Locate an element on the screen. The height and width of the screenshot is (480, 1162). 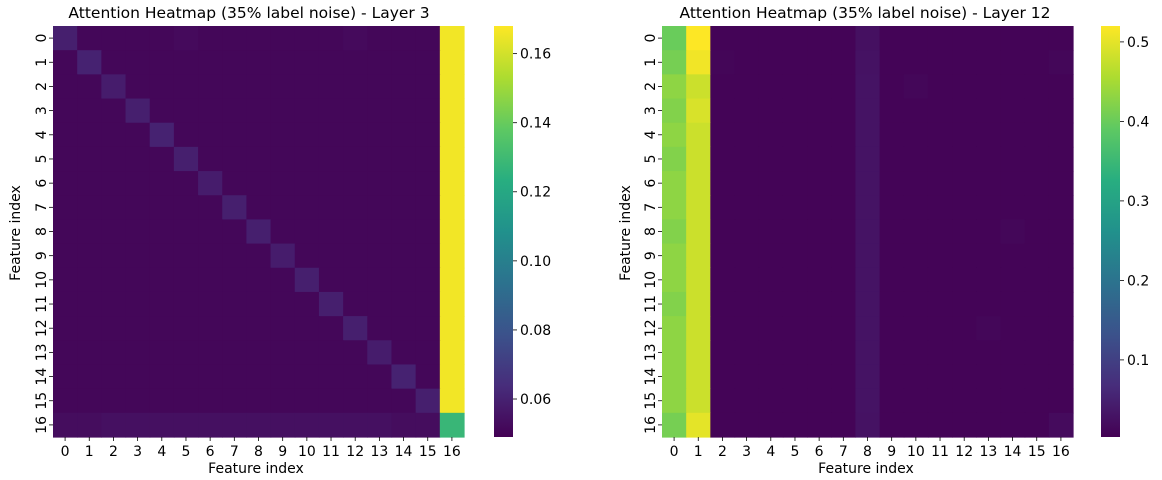
x-tick-label: 0 is located at coordinates (674, 452).